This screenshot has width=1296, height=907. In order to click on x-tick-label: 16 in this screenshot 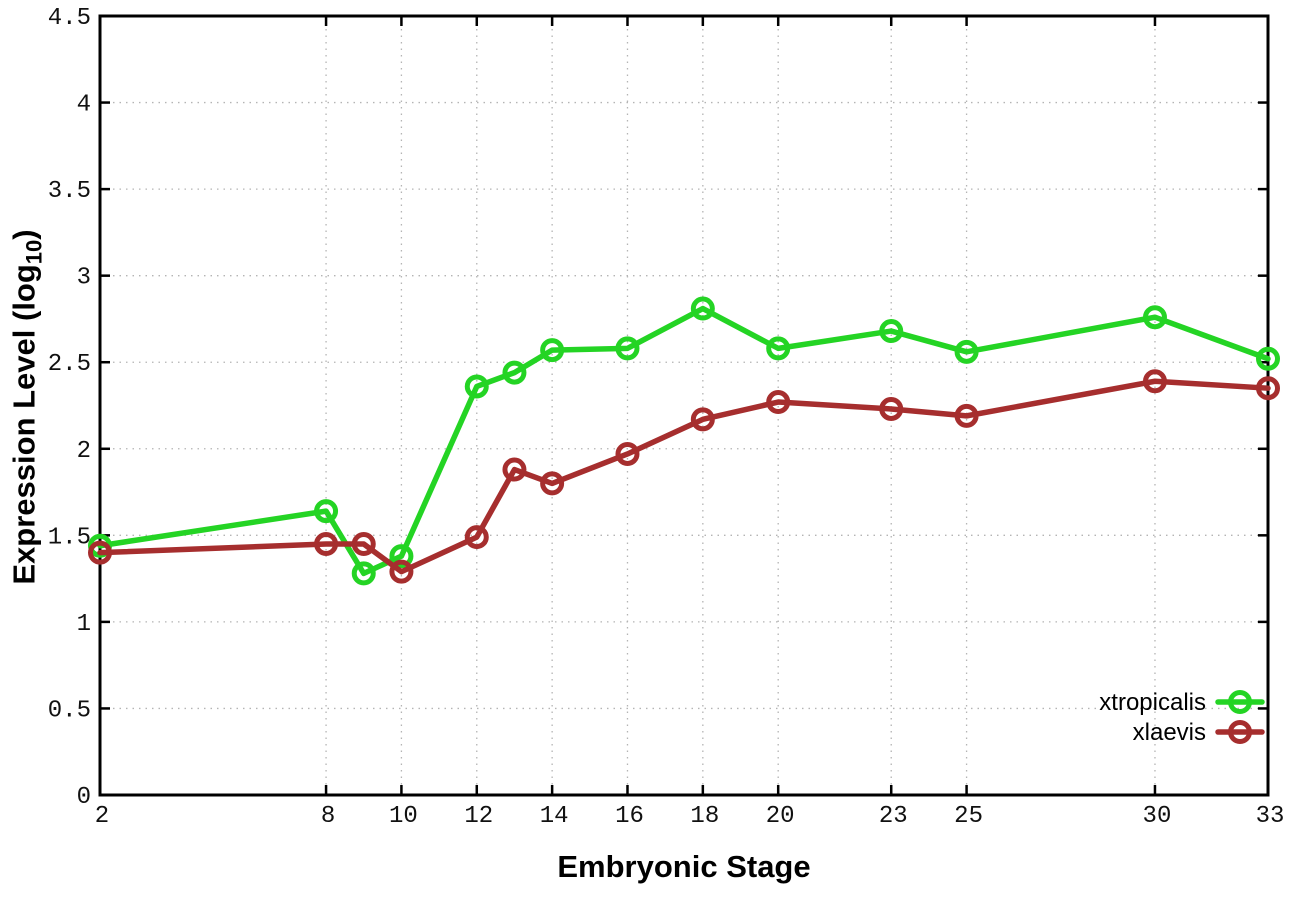, I will do `click(629, 816)`.